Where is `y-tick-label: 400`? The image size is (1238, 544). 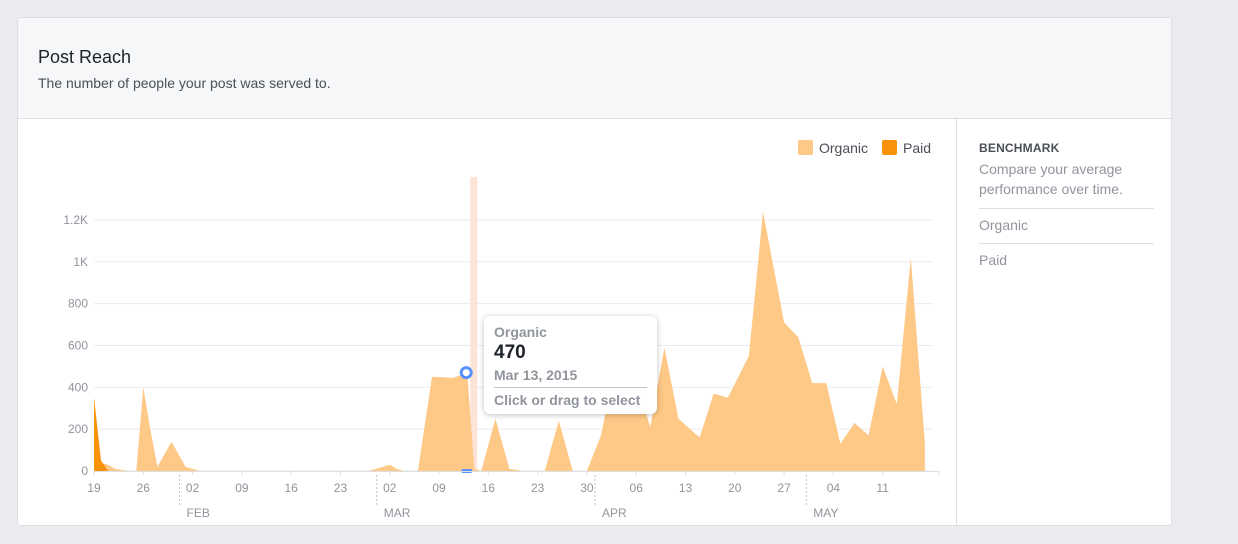 y-tick-label: 400 is located at coordinates (78, 387).